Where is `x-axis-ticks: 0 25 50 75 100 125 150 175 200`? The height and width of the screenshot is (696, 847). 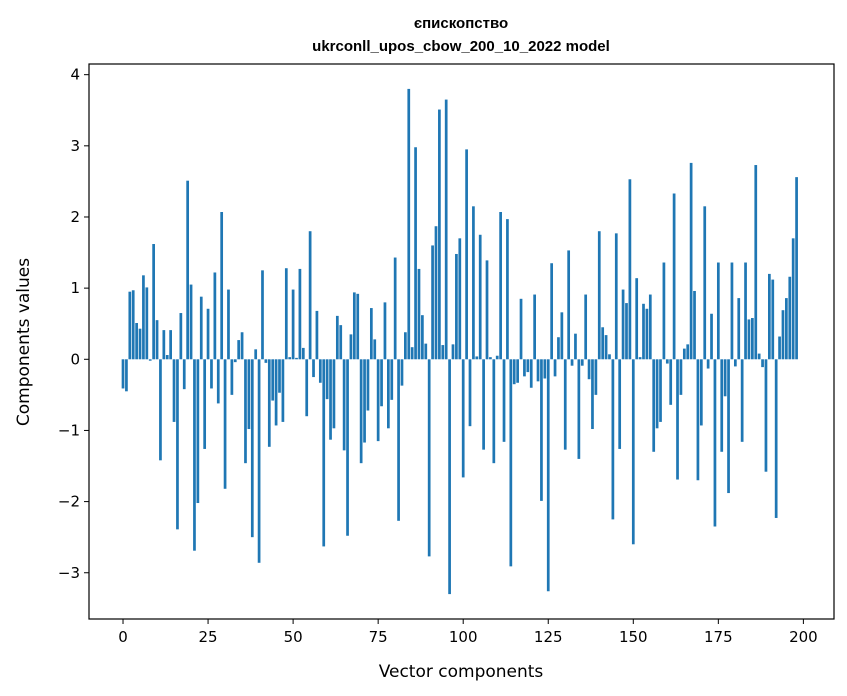
x-axis-ticks: 0 25 50 75 100 125 150 175 200 is located at coordinates (468, 632).